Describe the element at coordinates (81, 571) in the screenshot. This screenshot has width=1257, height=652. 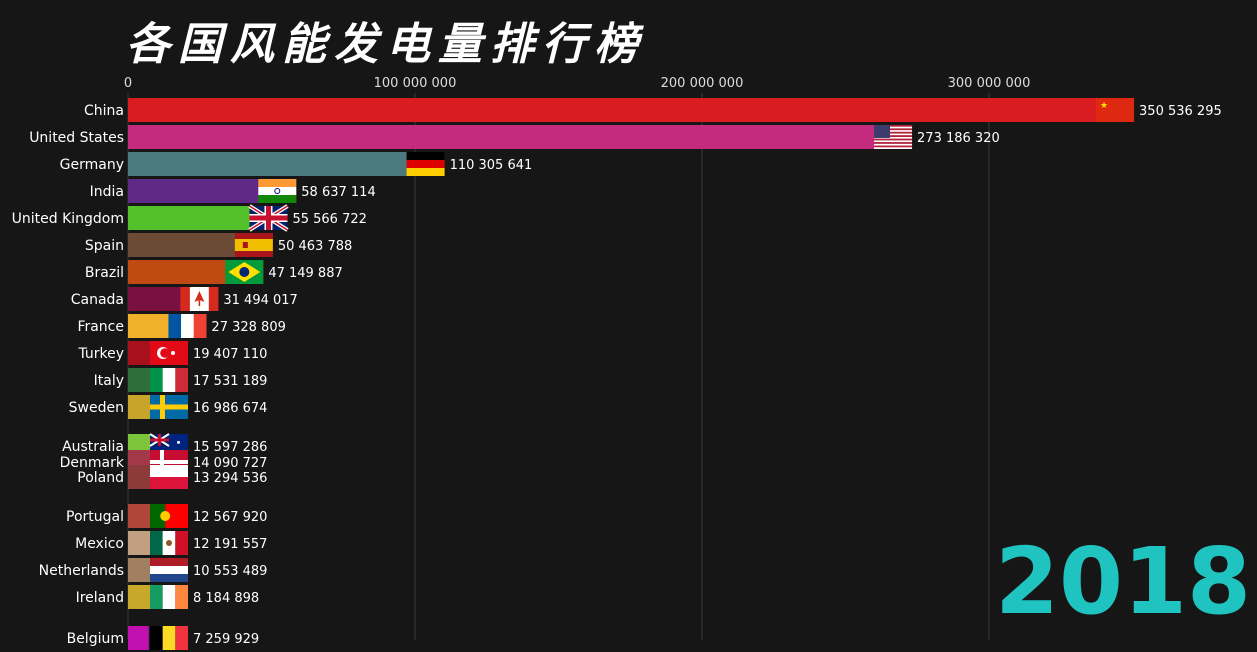
I see `category-label: Netherlands` at that location.